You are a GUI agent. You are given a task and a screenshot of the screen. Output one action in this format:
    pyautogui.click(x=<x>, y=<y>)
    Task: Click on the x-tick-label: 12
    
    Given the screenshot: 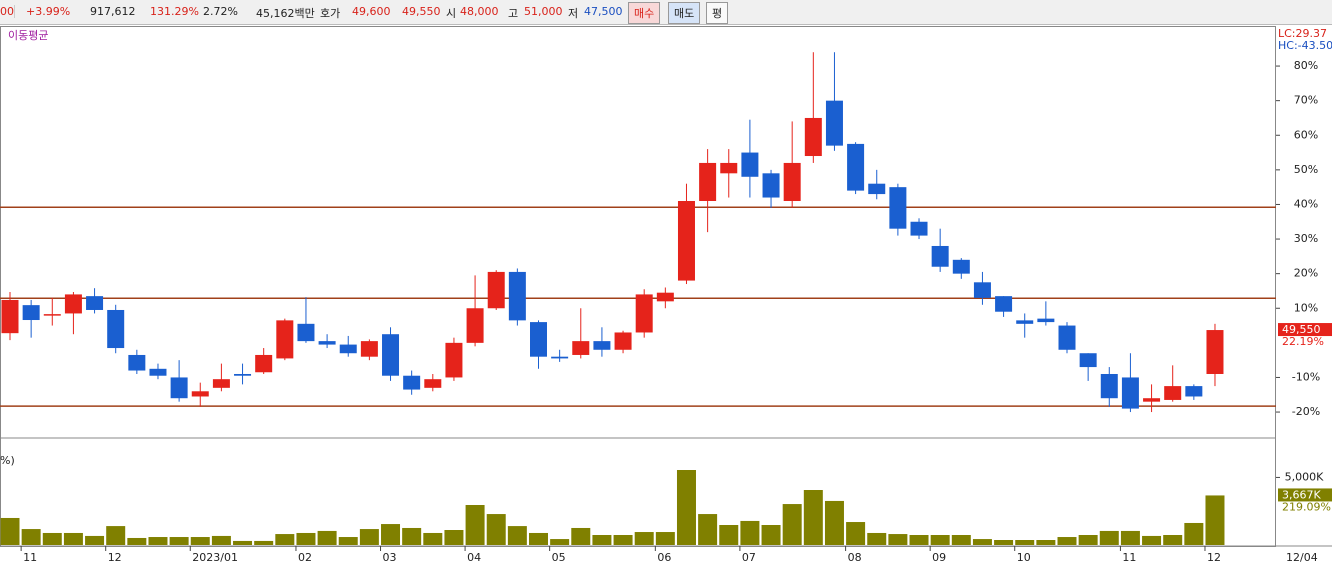 What is the action you would take?
    pyautogui.click(x=115, y=557)
    